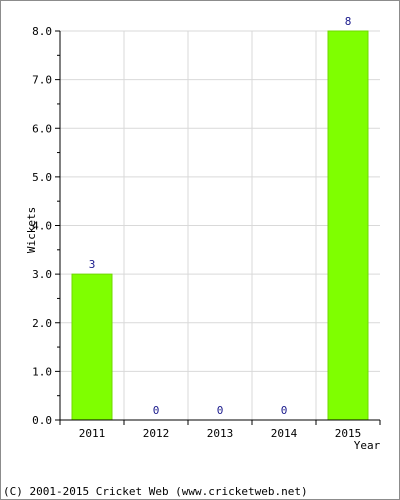 This screenshot has width=400, height=500. Describe the element at coordinates (156, 433) in the screenshot. I see `x-tick-label: 2012` at that location.